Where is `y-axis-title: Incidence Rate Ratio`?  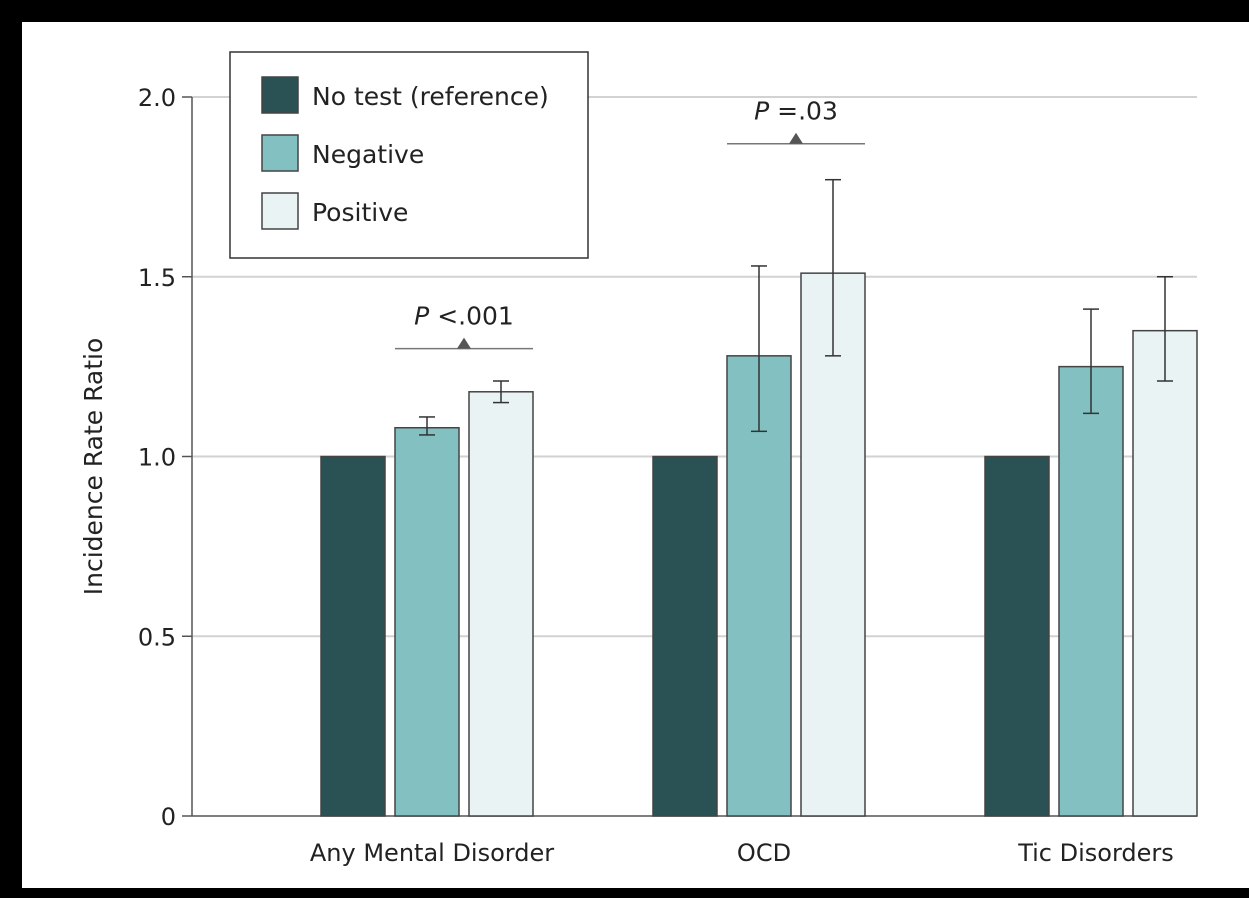 y-axis-title: Incidence Rate Ratio is located at coordinates (93, 467).